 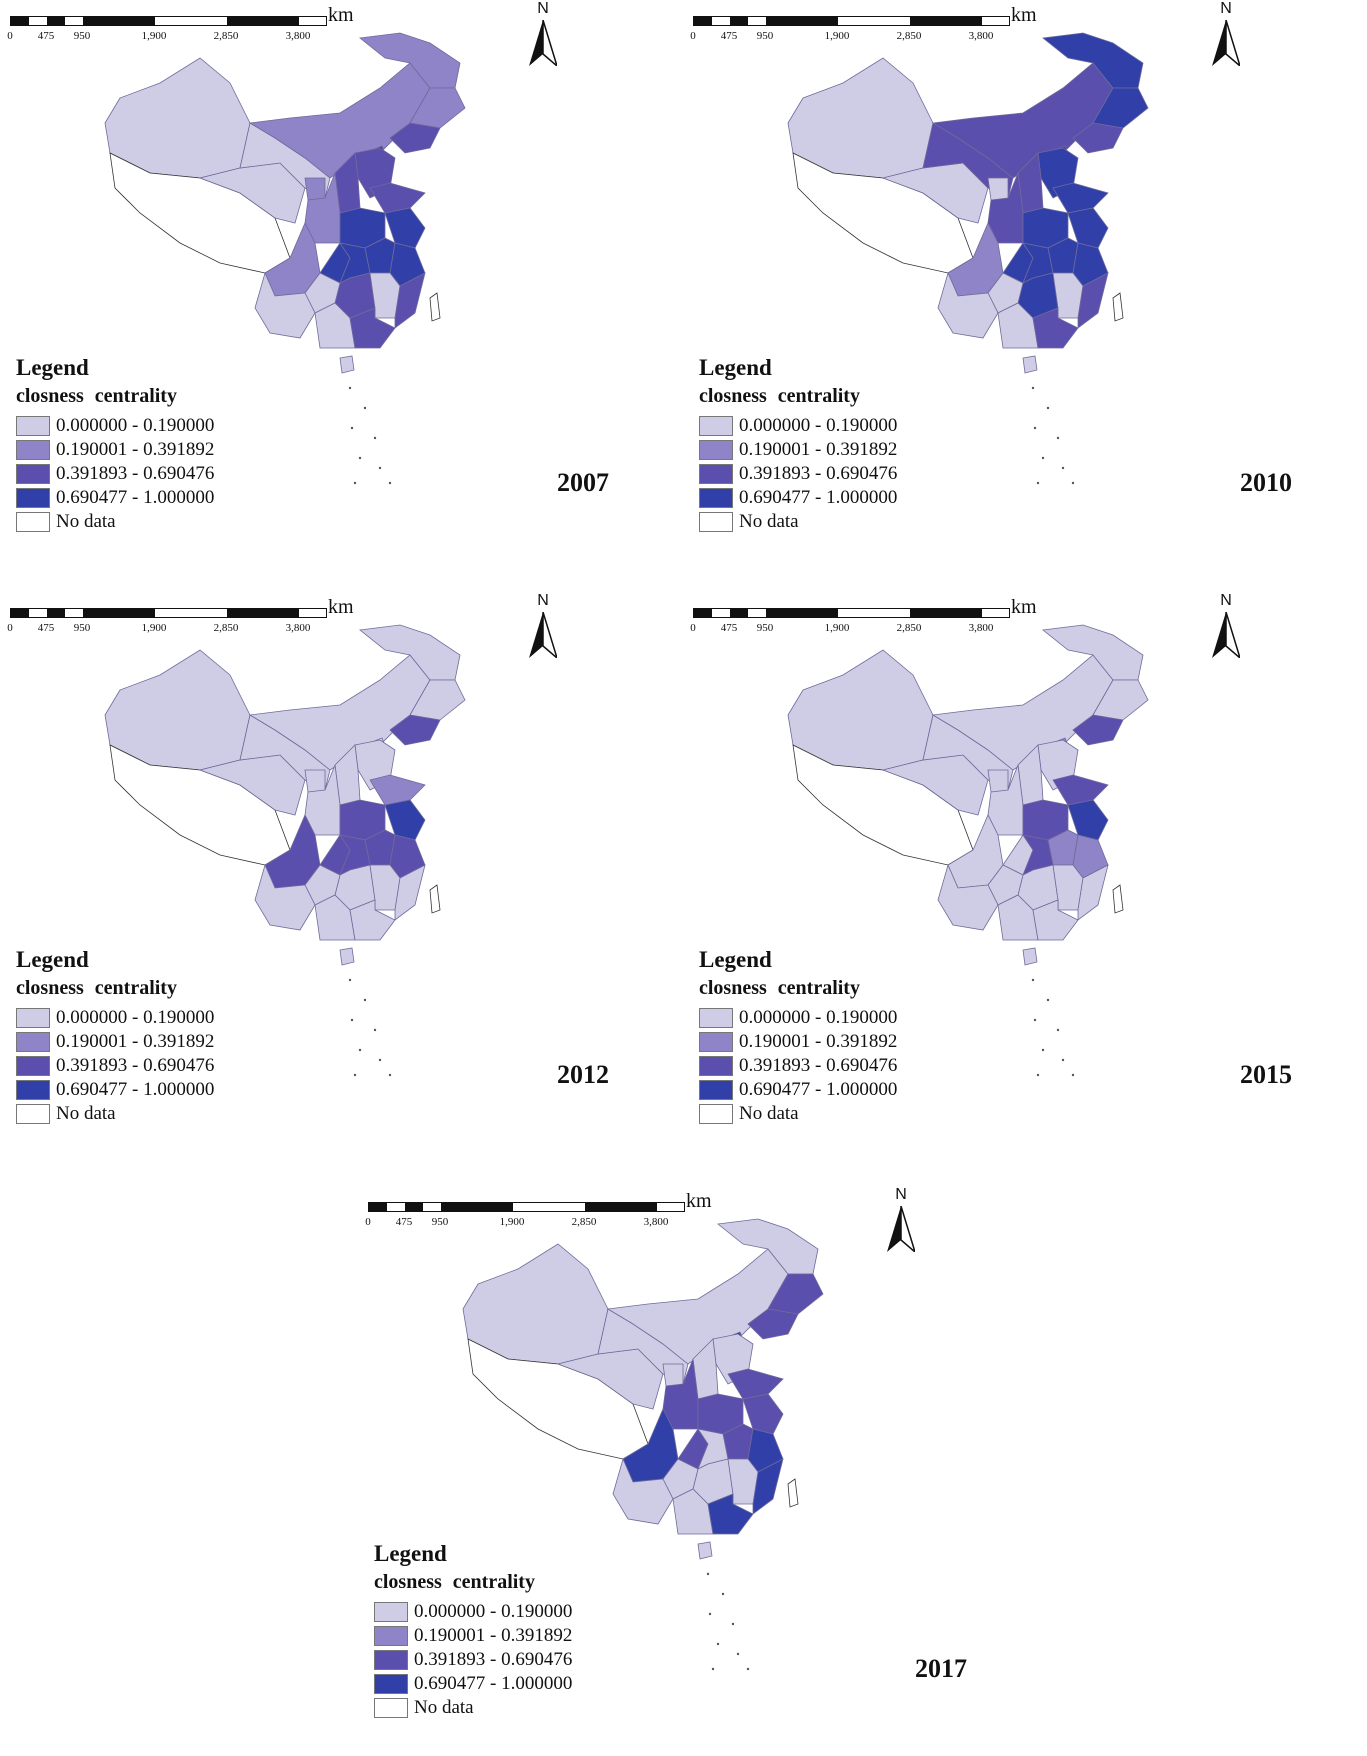 What do you see at coordinates (82, 628) in the screenshot?
I see `scale-tick: 950` at bounding box center [82, 628].